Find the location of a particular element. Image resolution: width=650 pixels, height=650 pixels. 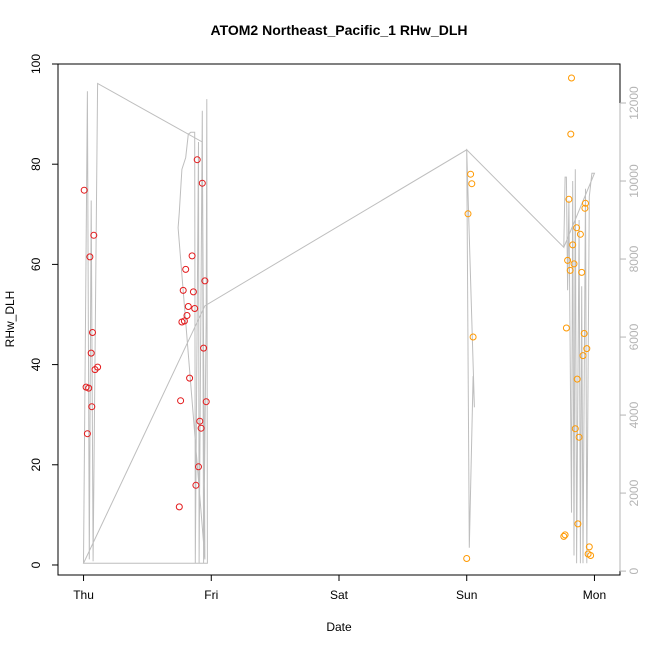

y2-tick-label: 4000 is located at coordinates (634, 414).